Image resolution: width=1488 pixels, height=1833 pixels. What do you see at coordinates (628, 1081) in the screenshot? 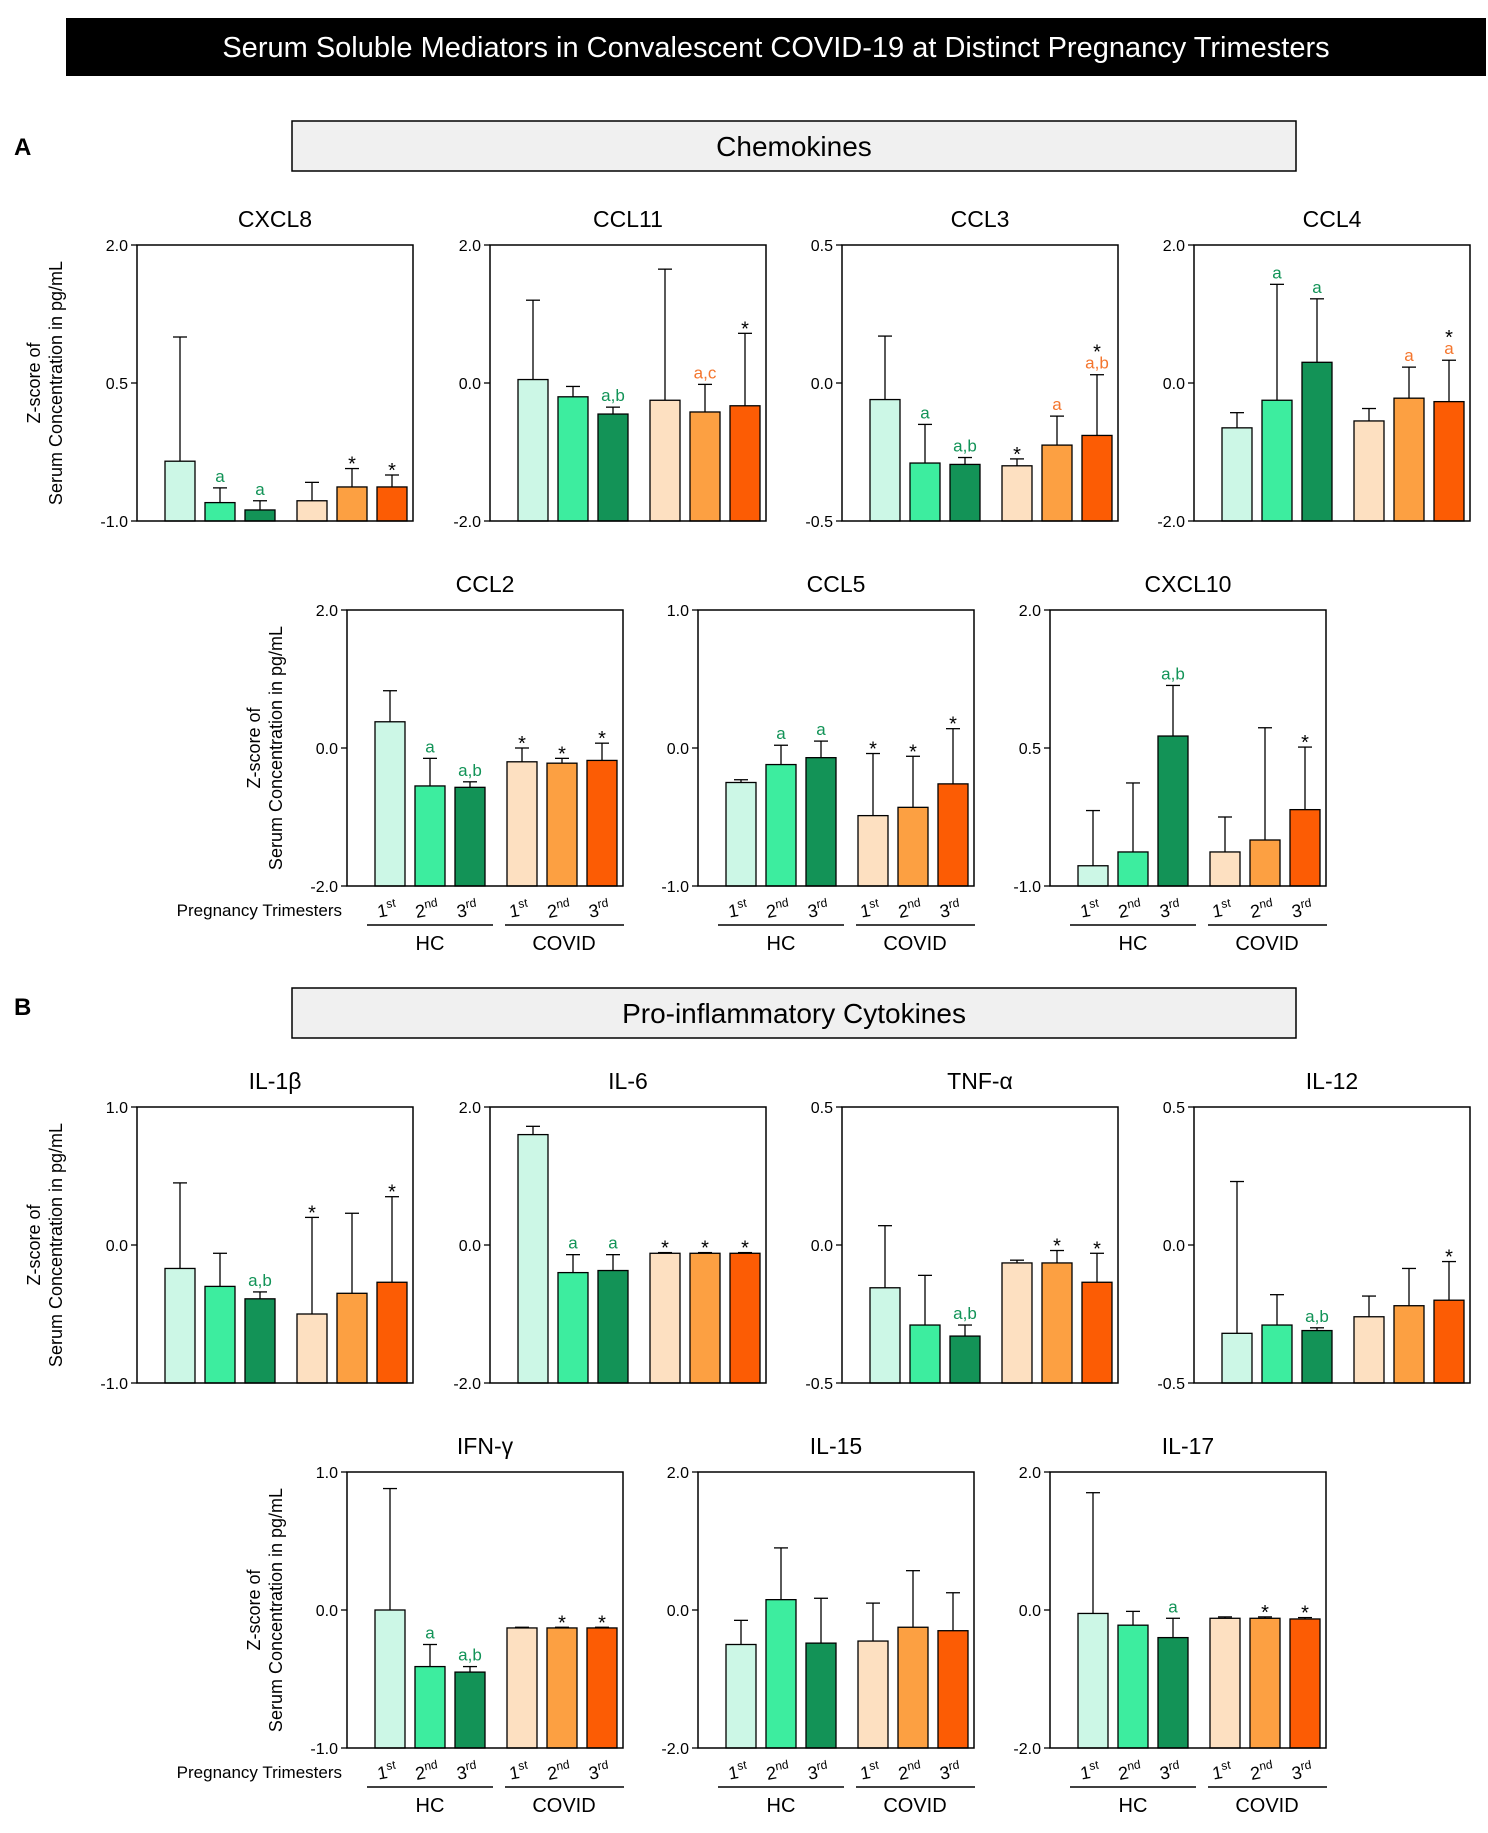
I see `chart-title: IL-6` at bounding box center [628, 1081].